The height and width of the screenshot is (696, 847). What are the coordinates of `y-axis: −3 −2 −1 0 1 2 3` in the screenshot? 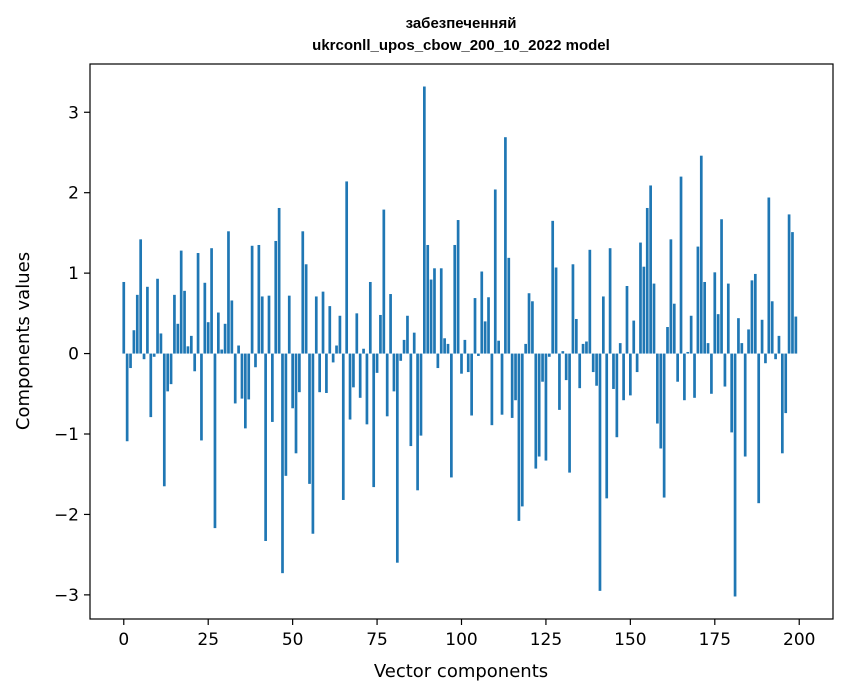 It's located at (72, 354).